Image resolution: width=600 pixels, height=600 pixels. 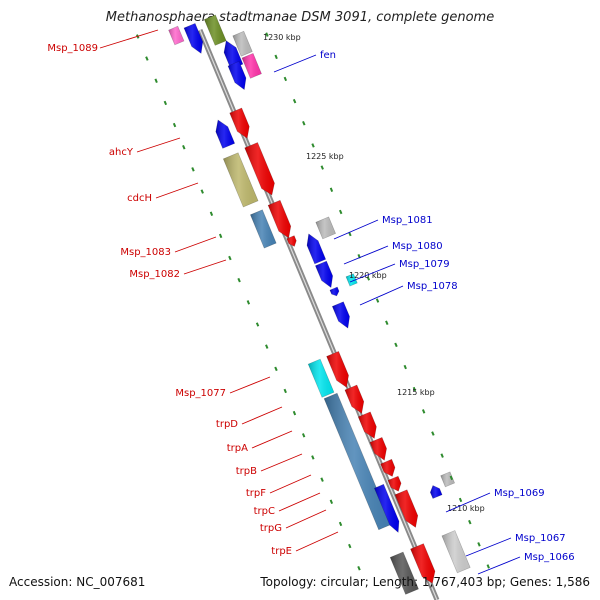 What do you see at coordinates (281, 462) in the screenshot?
I see `leader-trpb` at bounding box center [281, 462].